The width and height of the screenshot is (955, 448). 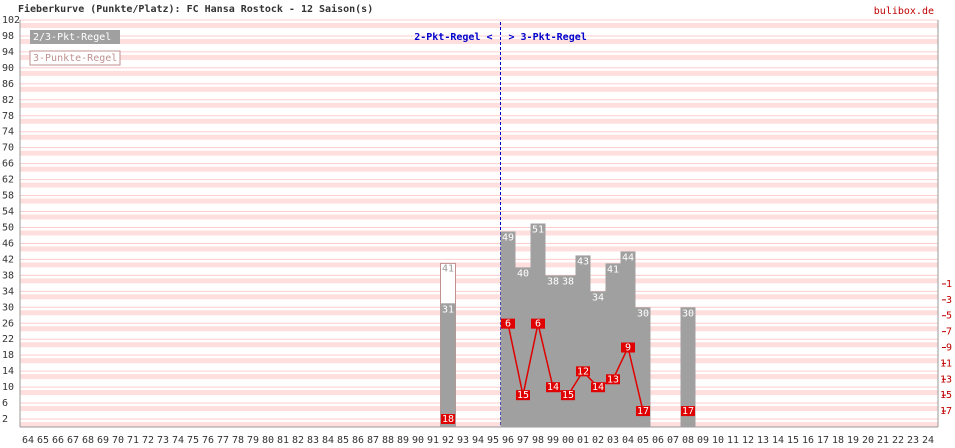 I want to click on x-tick-label: 11, so click(x=733, y=440).